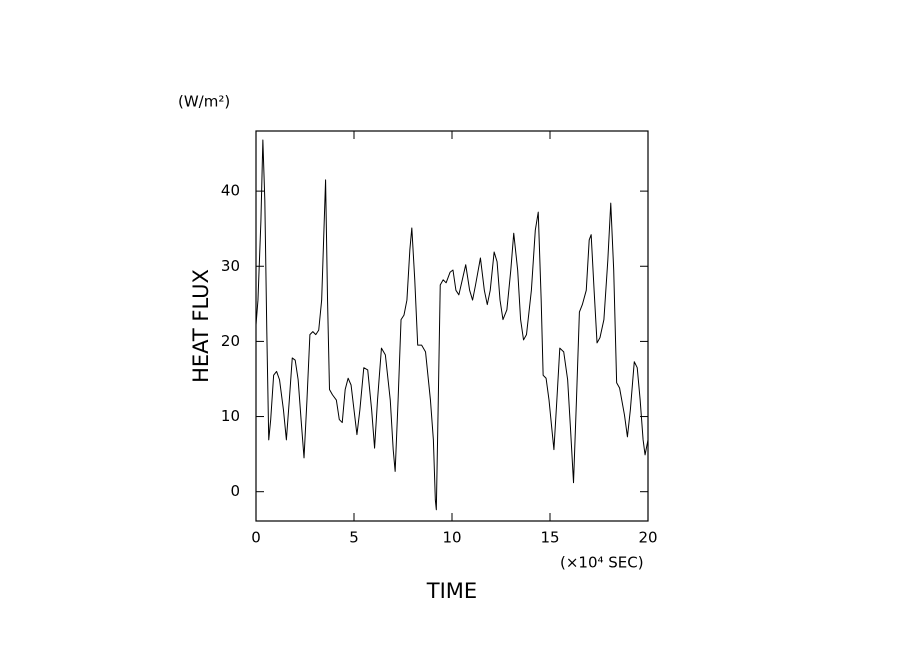  I want to click on x-tick-label: 0, so click(256, 538).